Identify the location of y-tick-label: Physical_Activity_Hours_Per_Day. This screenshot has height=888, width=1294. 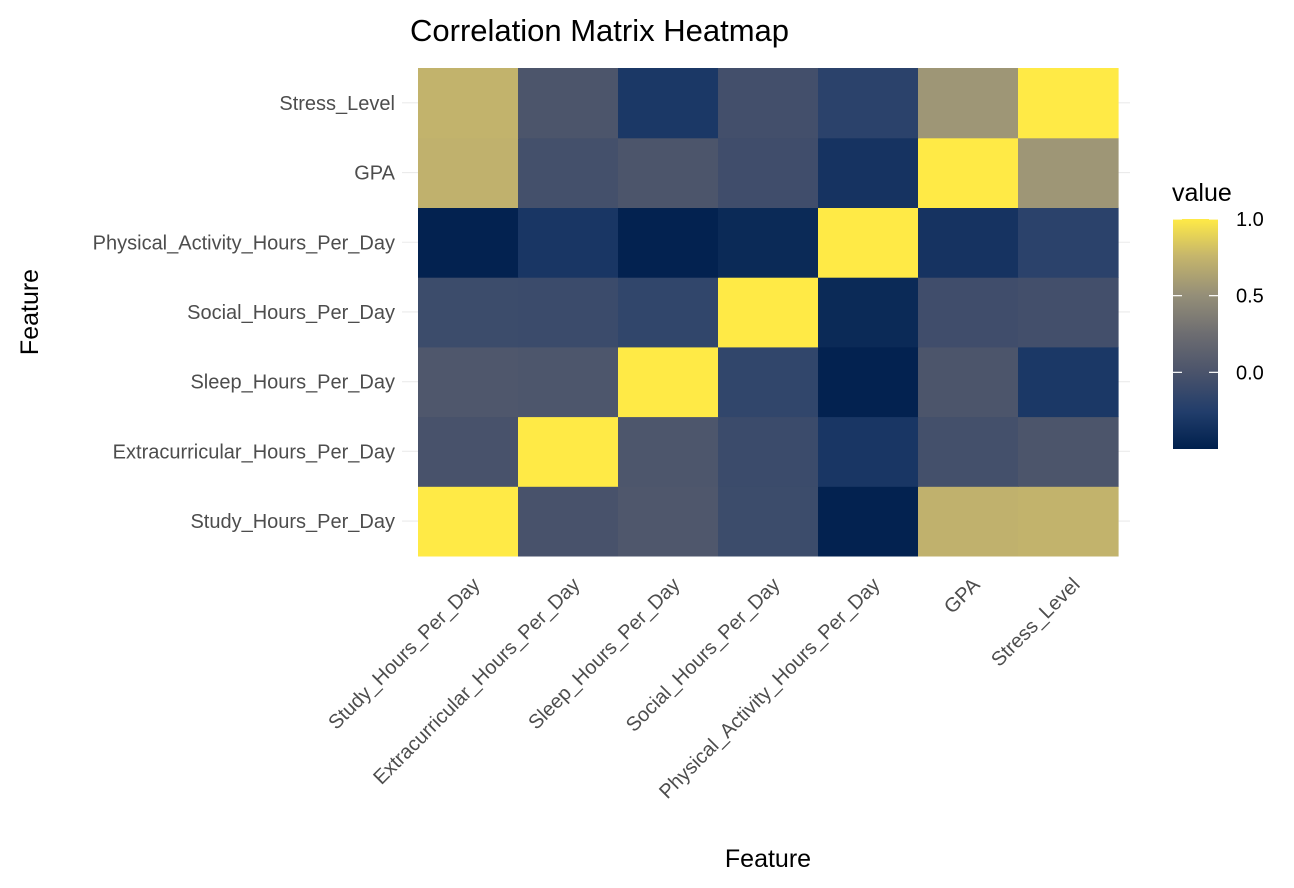
(244, 243).